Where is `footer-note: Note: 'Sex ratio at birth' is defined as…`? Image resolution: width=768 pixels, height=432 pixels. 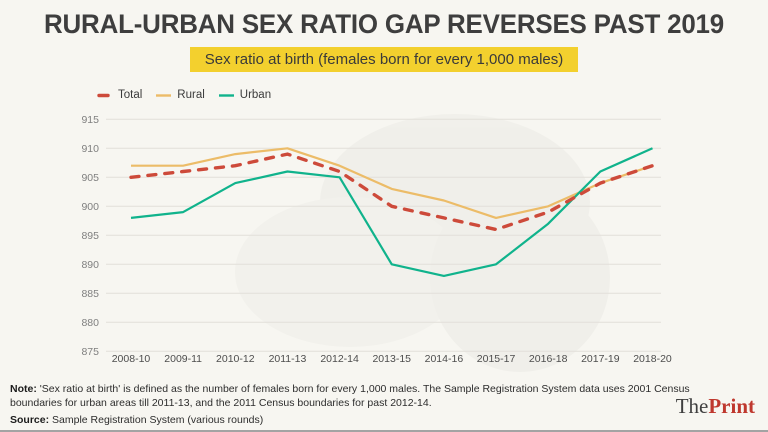 footer-note: Note: 'Sex ratio at birth' is defined as… is located at coordinates (360, 396).